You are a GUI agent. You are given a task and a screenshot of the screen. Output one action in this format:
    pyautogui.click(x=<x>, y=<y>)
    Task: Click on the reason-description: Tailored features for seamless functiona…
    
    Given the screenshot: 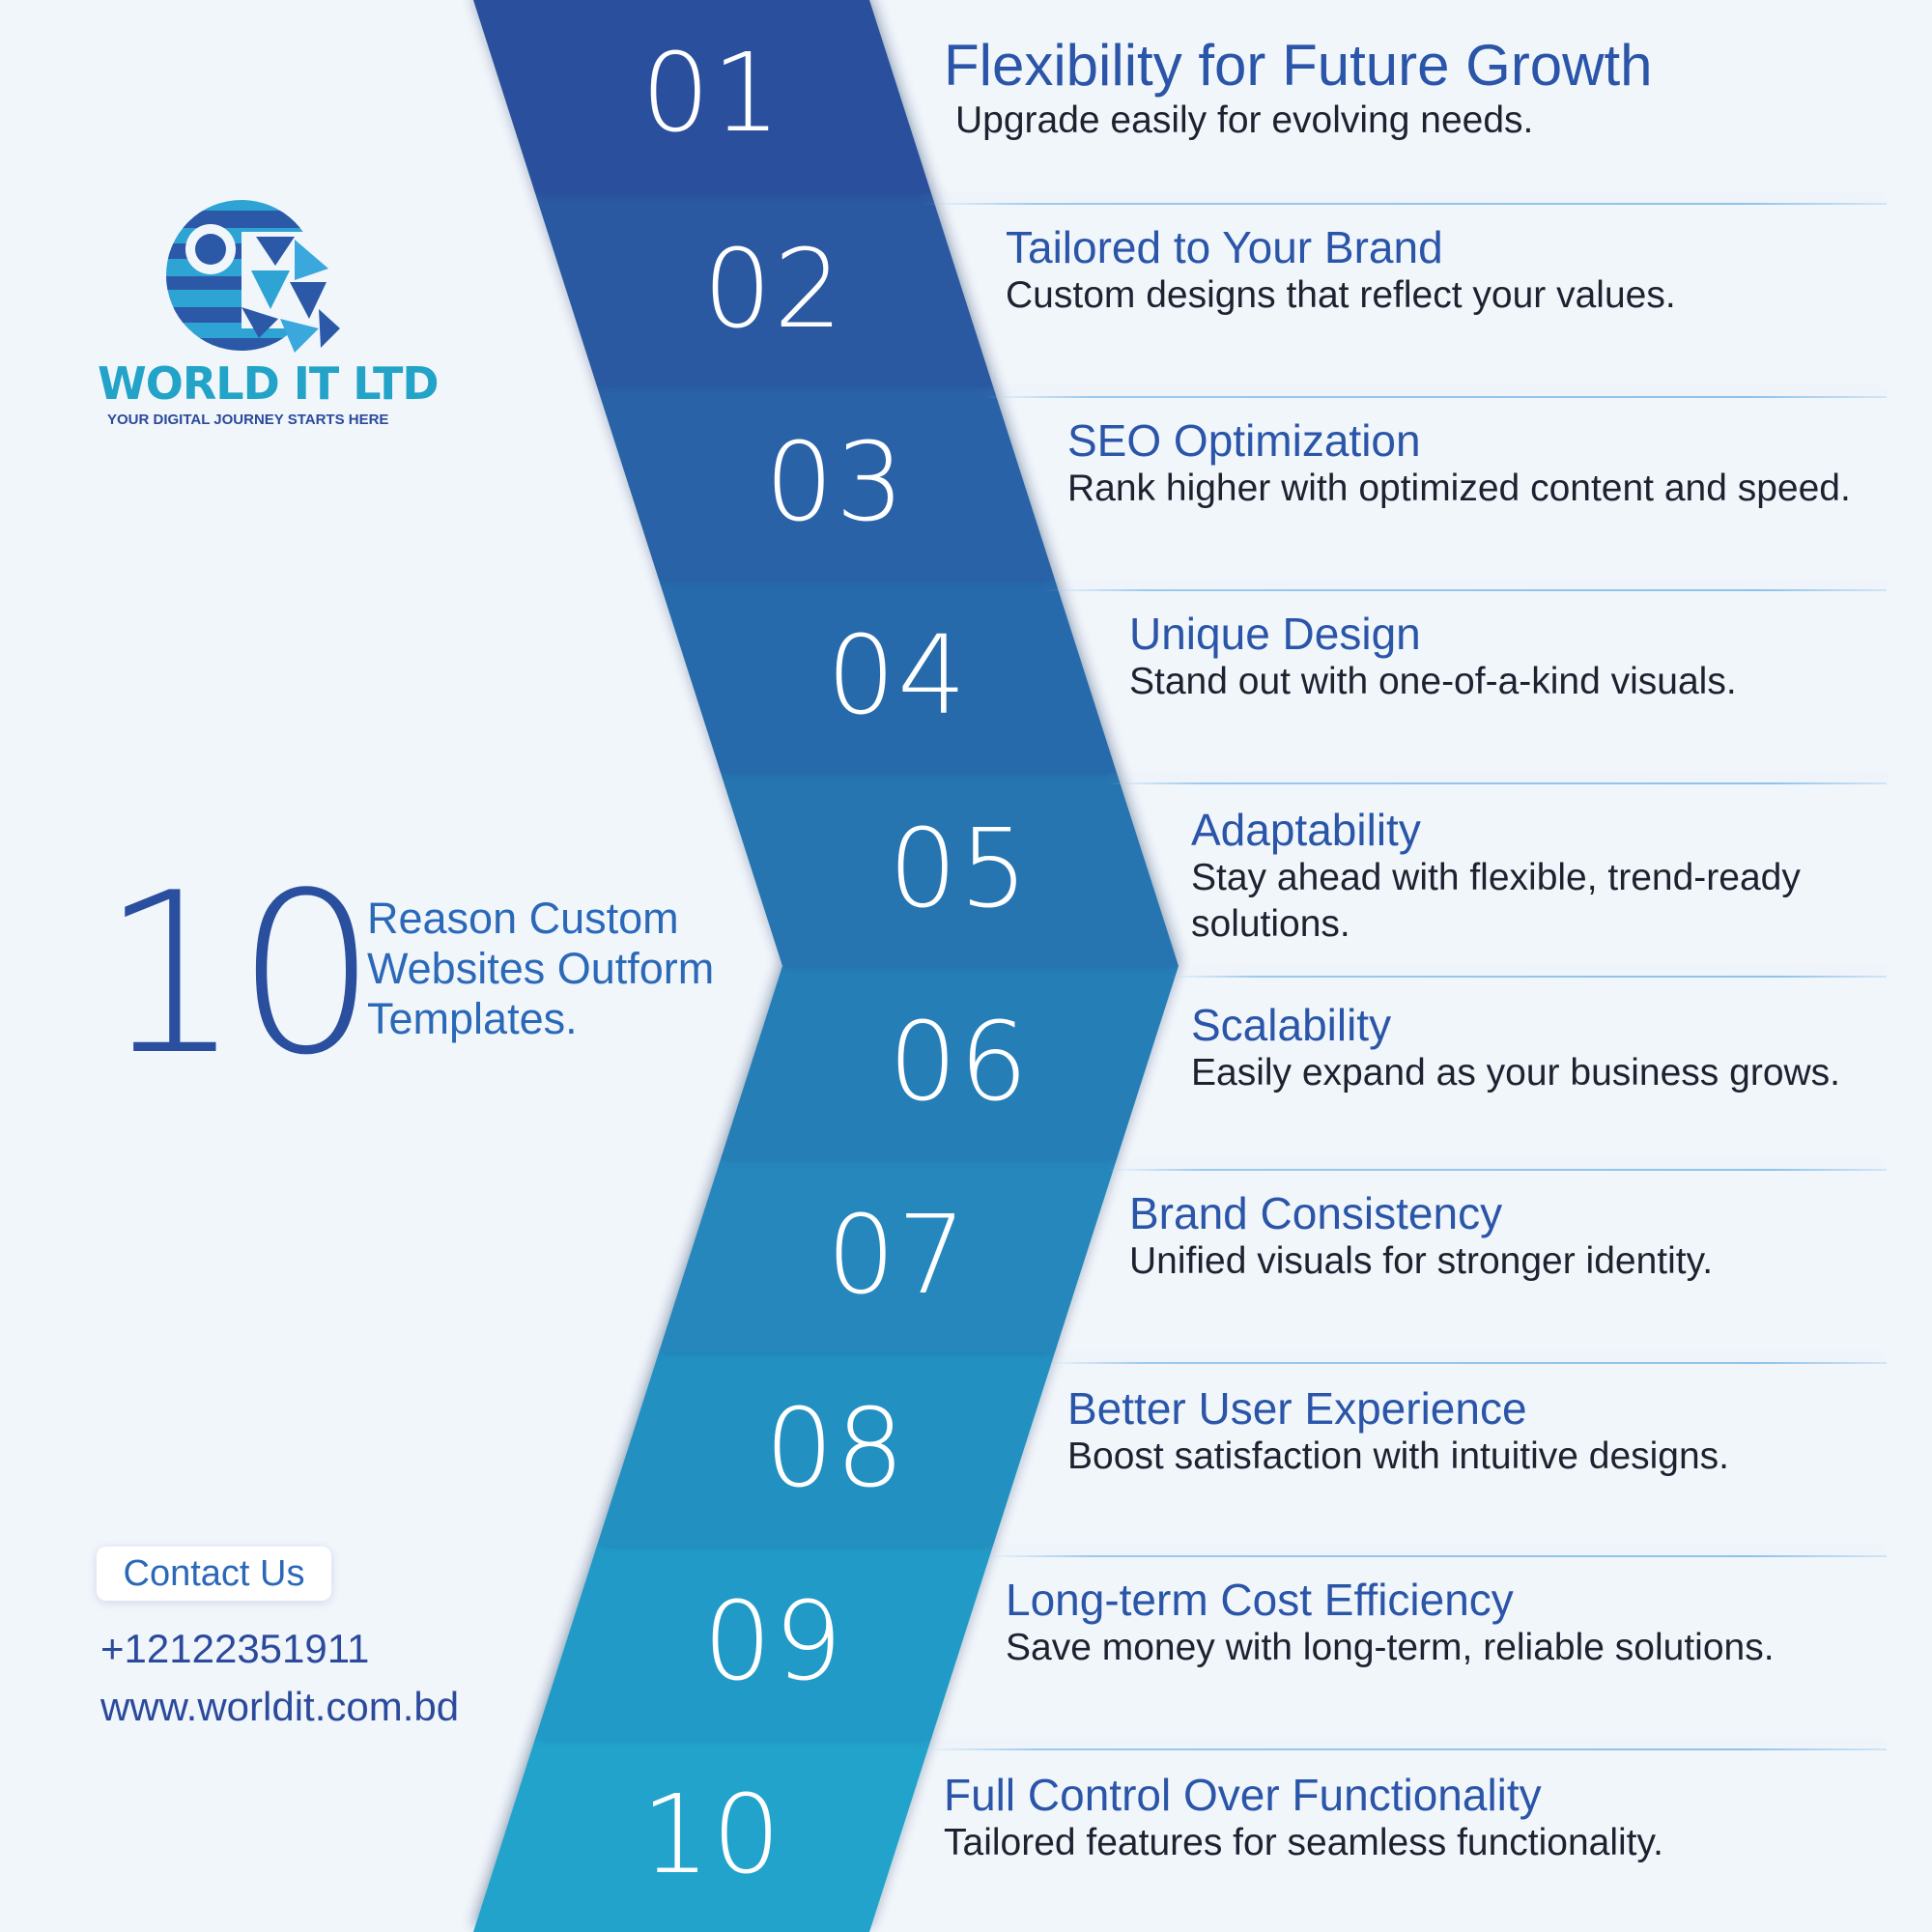 What is the action you would take?
    pyautogui.click(x=1303, y=1842)
    